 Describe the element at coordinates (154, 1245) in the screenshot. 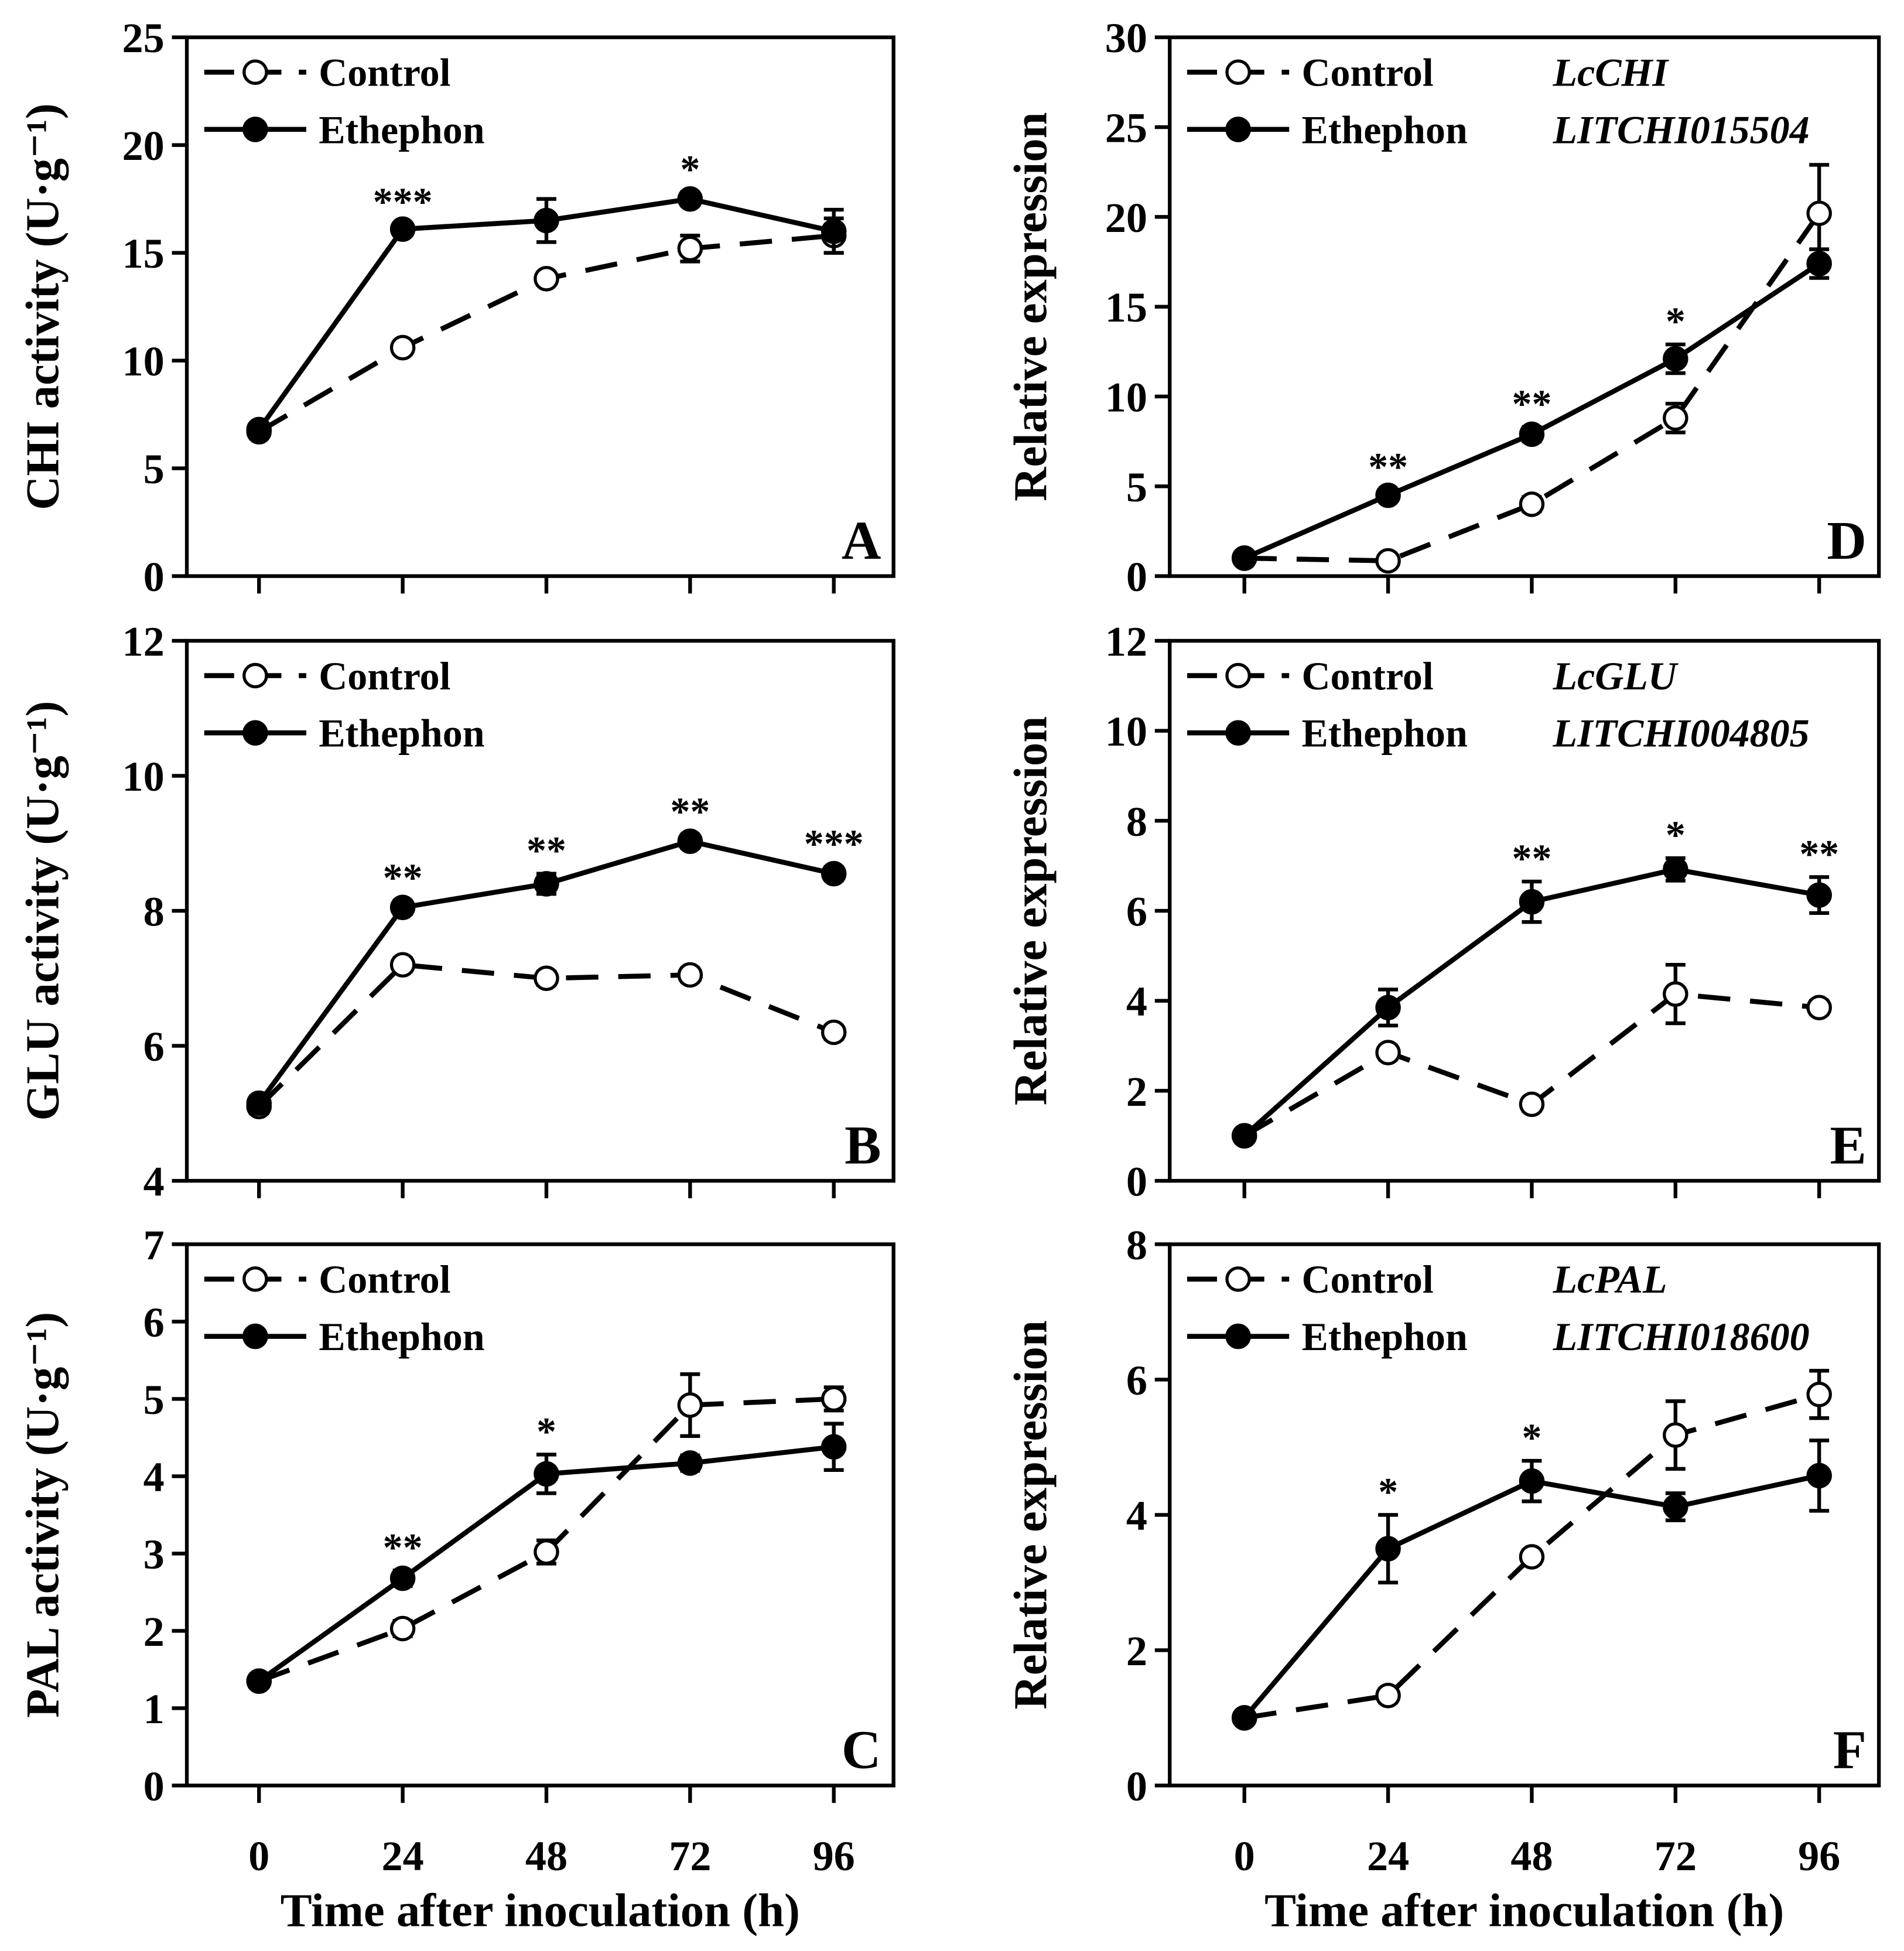

I see `y-tick-label: 7` at that location.